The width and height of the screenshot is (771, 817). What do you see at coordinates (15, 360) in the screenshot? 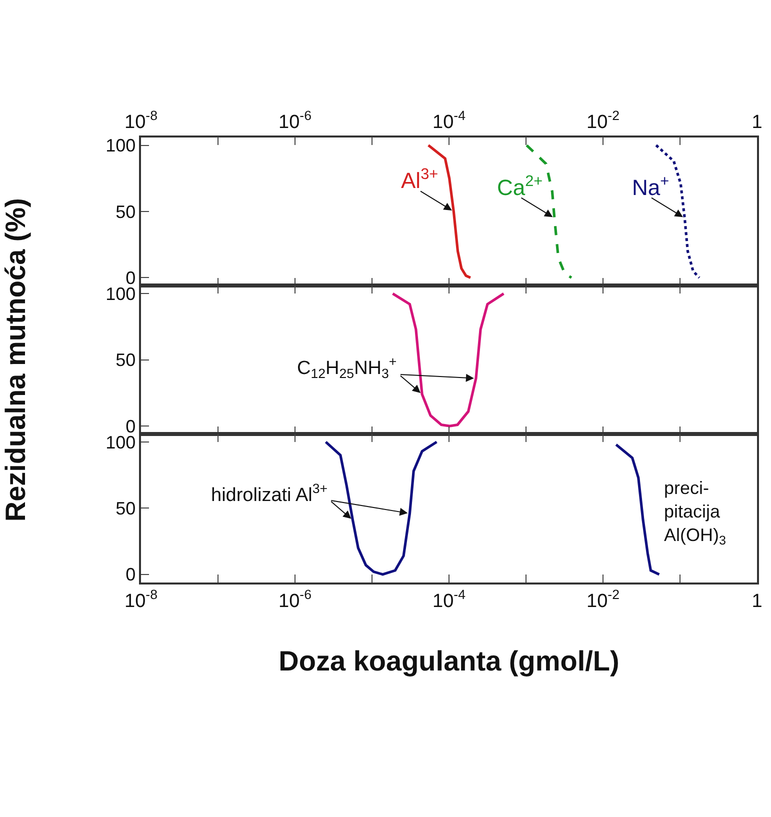
I see `y-axis-title: Rezidualna mutnoća (%)` at bounding box center [15, 360].